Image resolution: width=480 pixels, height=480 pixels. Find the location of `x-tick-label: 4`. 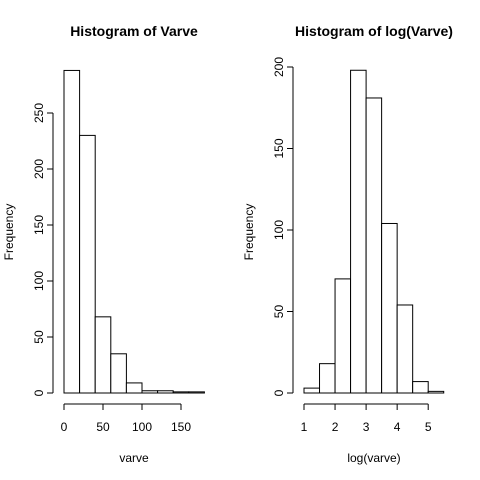

x-tick-label: 4 is located at coordinates (397, 427).